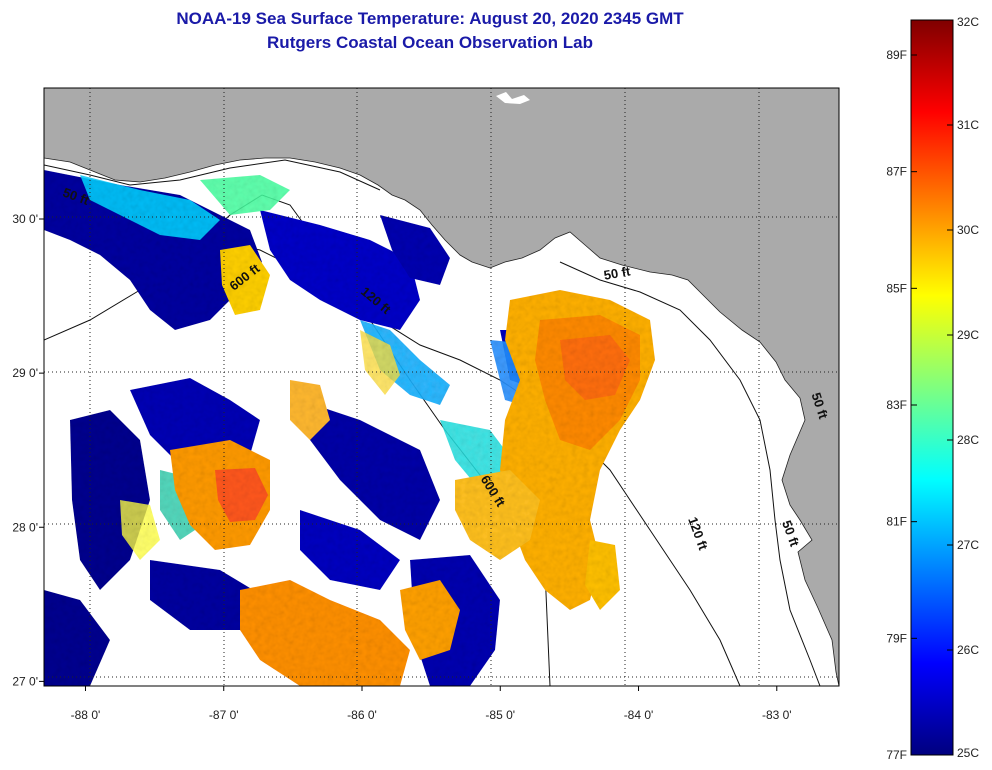  I want to click on celsius-tick-label: 25C, so click(968, 753).